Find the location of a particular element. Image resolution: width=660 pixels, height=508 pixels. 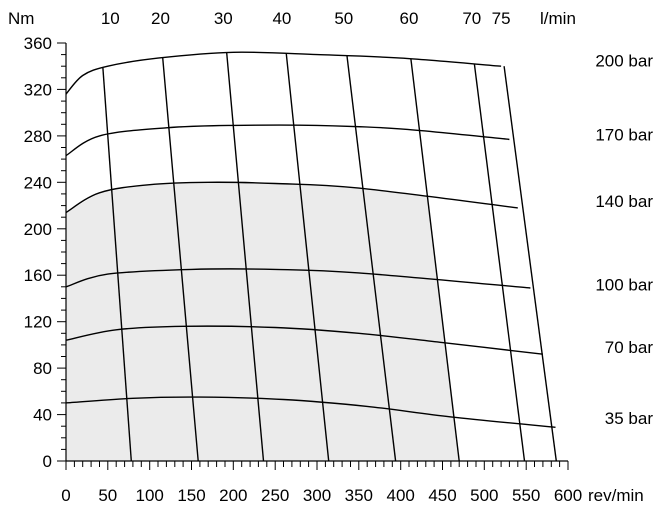

x-tick-label: 0 is located at coordinates (65, 495).